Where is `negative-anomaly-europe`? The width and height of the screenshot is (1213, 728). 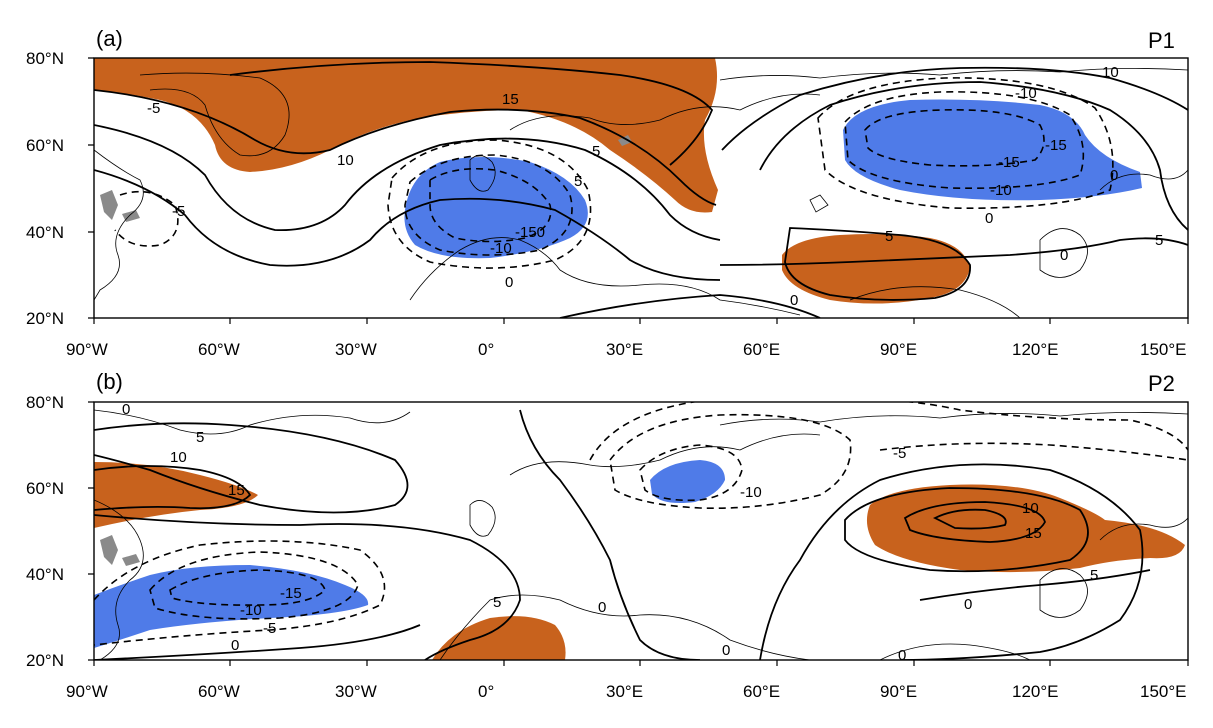 negative-anomaly-europe is located at coordinates (496, 208).